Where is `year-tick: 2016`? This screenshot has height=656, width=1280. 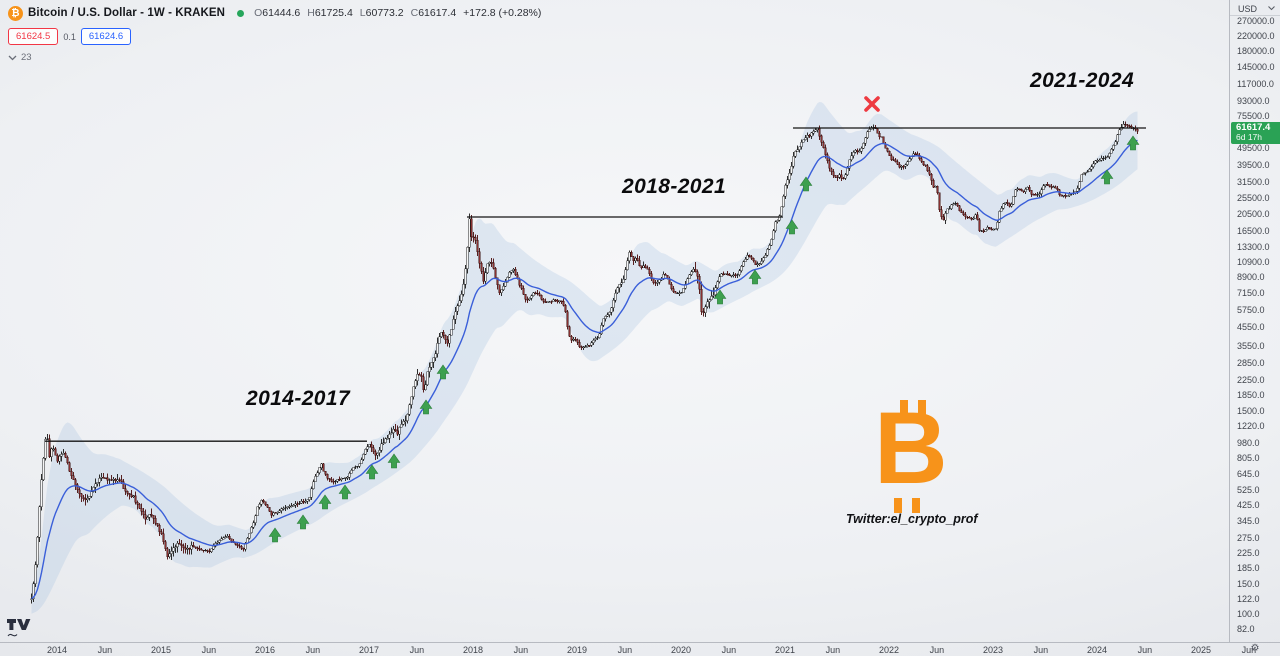 year-tick: 2016 is located at coordinates (265, 650).